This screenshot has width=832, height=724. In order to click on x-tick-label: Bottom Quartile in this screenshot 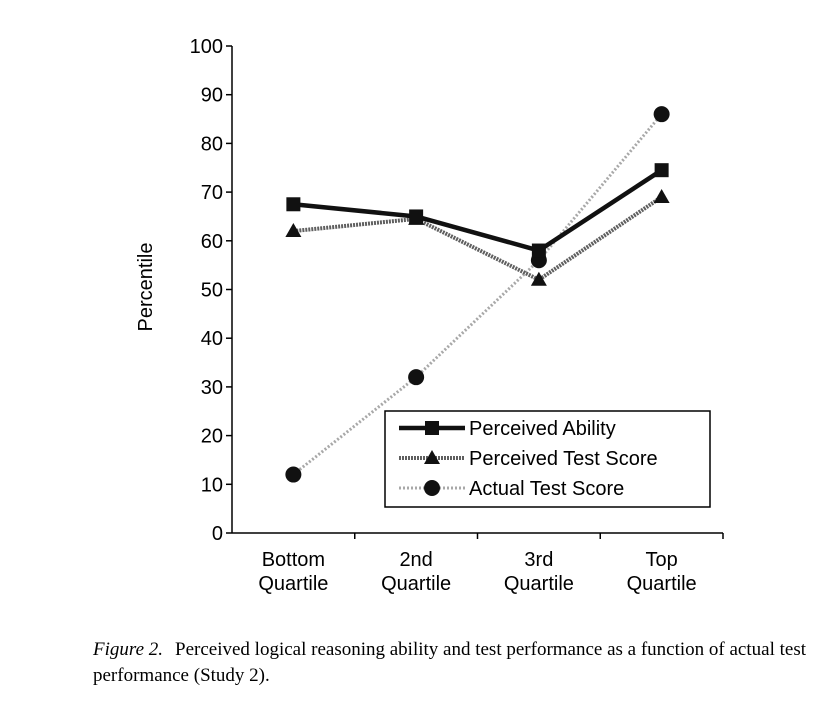, I will do `click(293, 572)`.